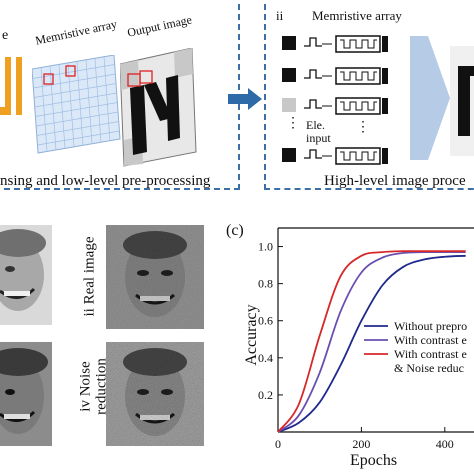 This screenshot has height=474, width=474. What do you see at coordinates (15, 92) in the screenshot?
I see `input-image-fragment` at bounding box center [15, 92].